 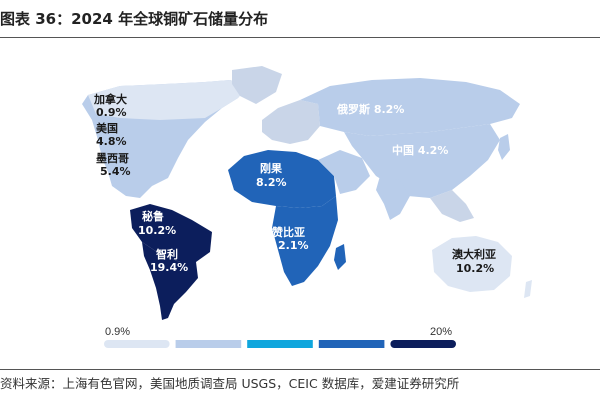 What do you see at coordinates (403, 150) in the screenshot?
I see `label-china-name: 中国` at bounding box center [403, 150].